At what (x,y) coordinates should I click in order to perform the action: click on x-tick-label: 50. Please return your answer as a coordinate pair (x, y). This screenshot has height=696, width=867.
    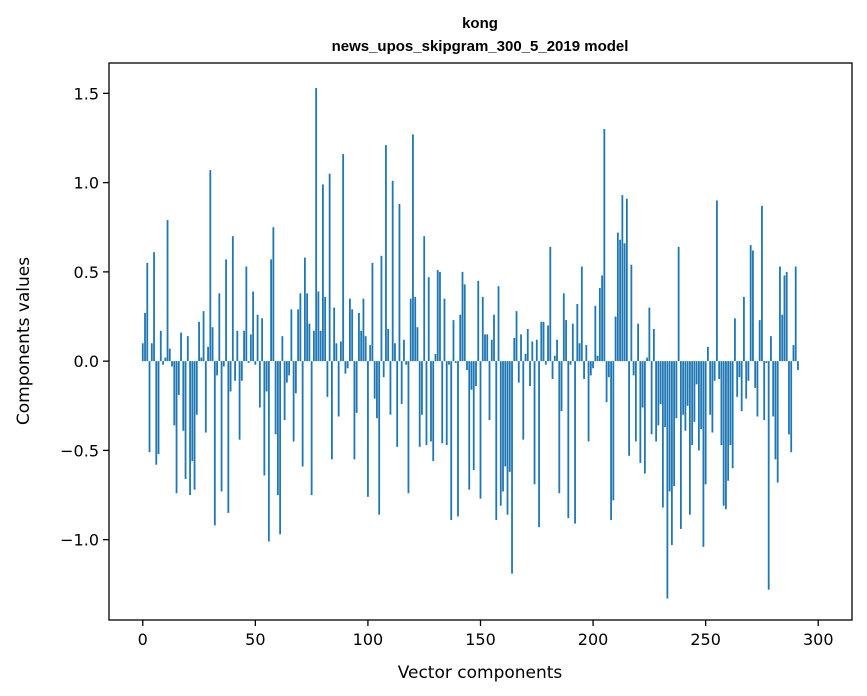
    Looking at the image, I should click on (255, 639).